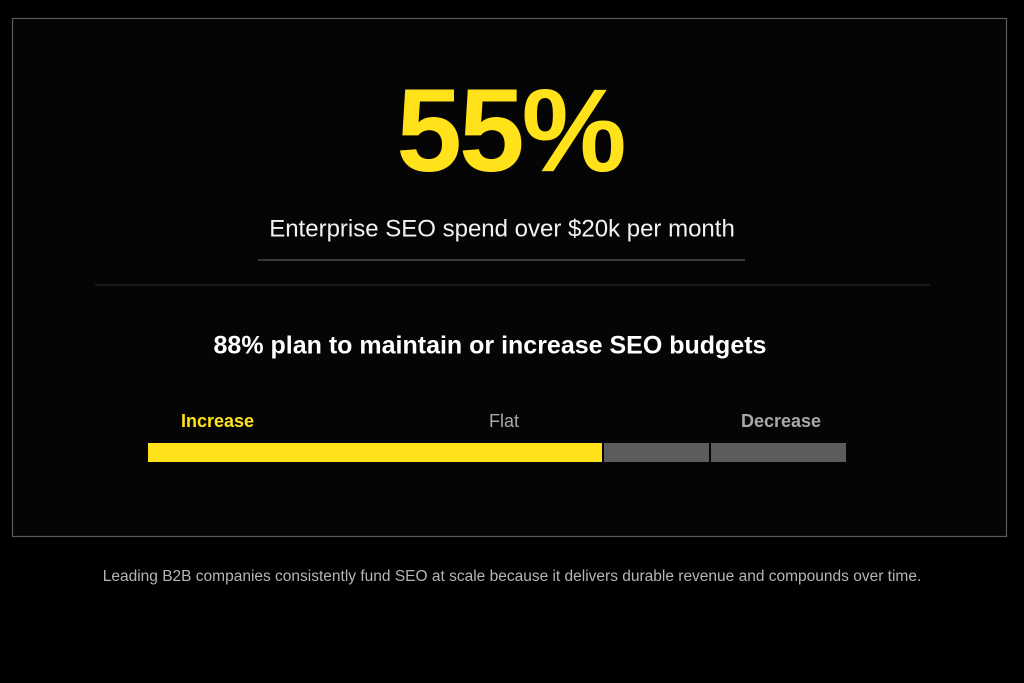  I want to click on stat-caption: Enterprise SEO spend over $20k per month, so click(502, 228).